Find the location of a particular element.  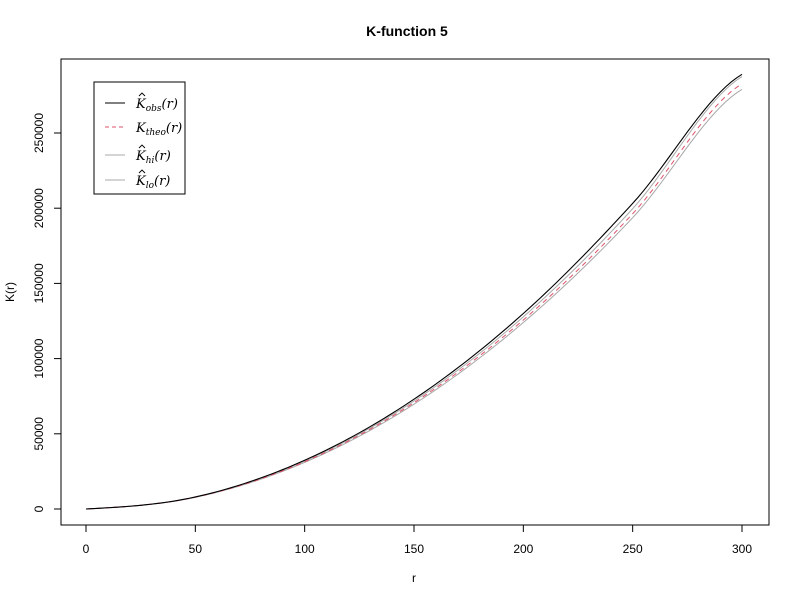

y-tick-label: 250000 is located at coordinates (39, 133).